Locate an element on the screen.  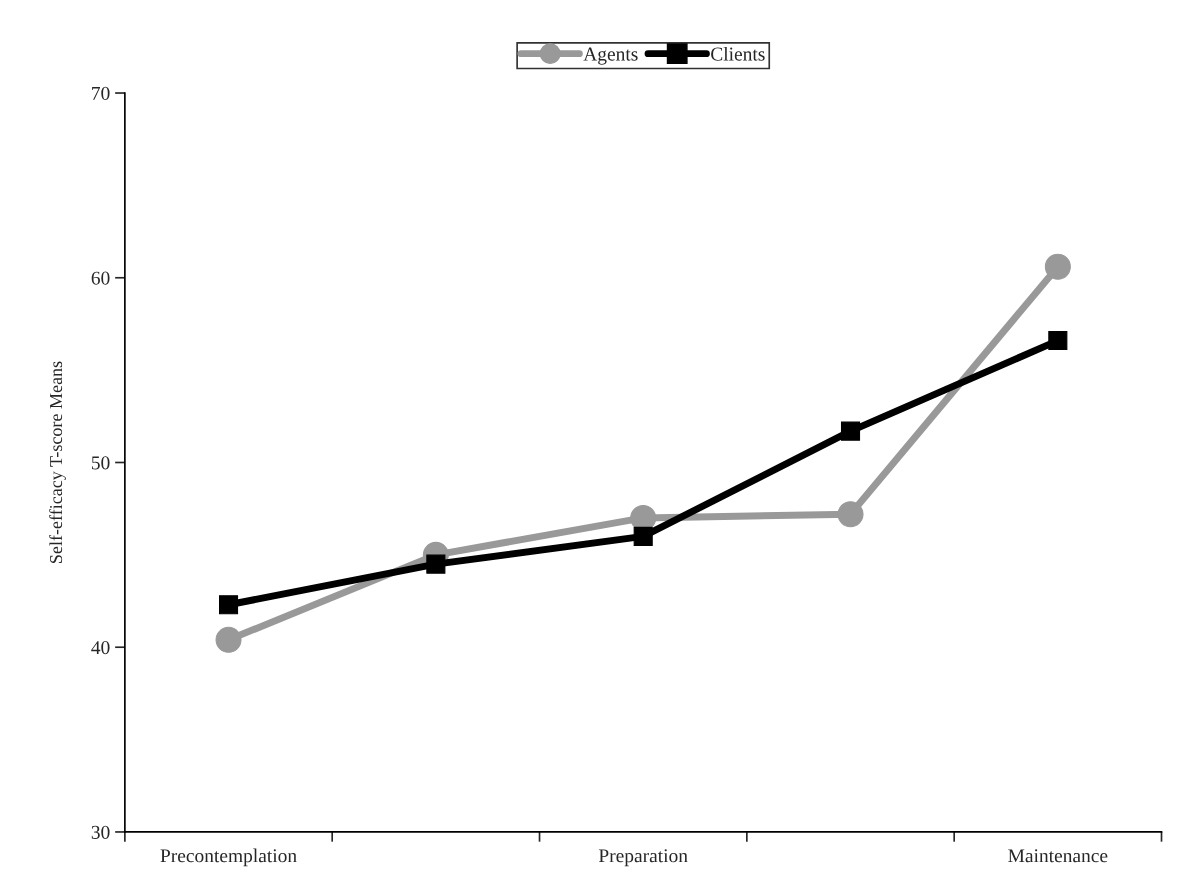
legend-label: Agents is located at coordinates (610, 56).